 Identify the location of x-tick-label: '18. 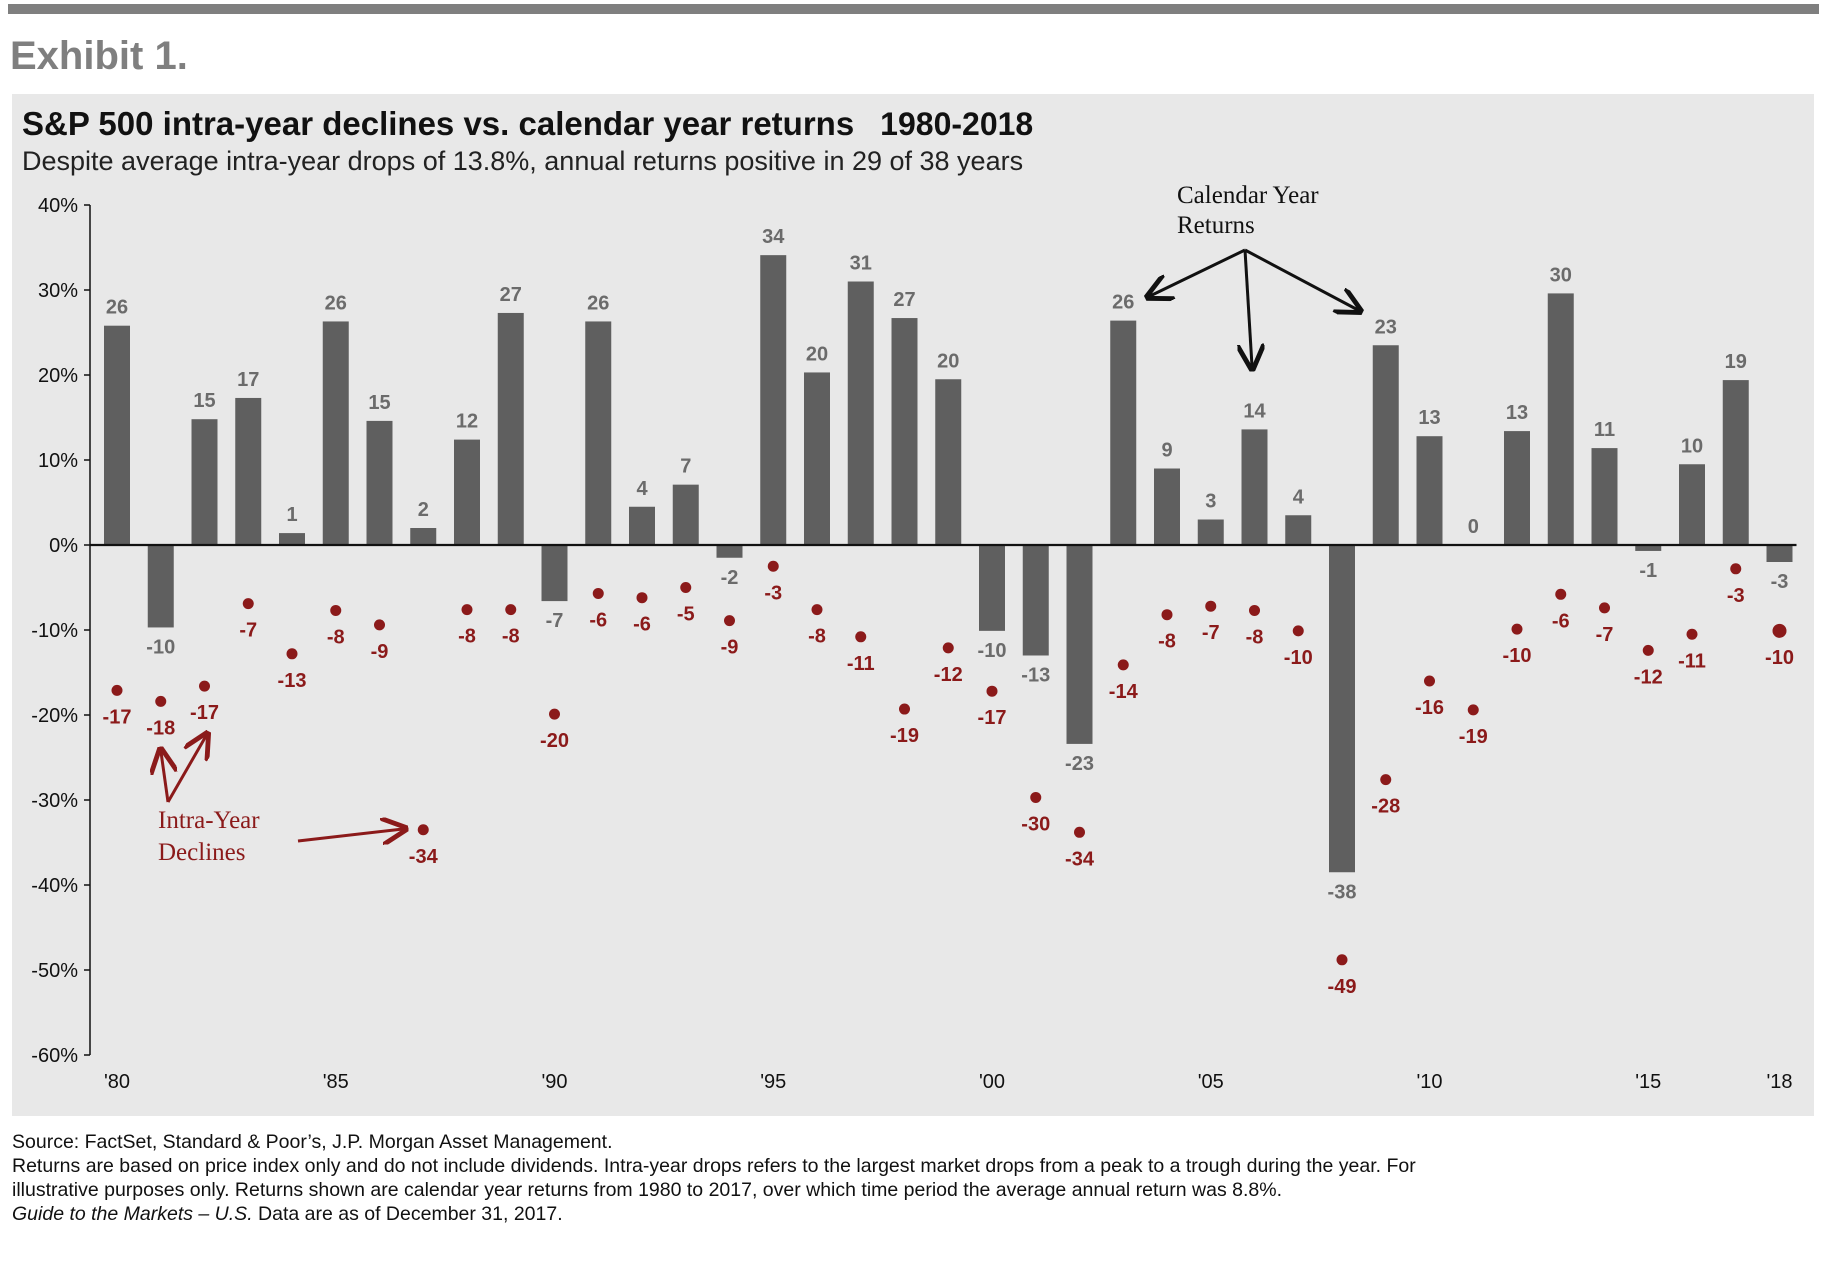
(1779, 1082).